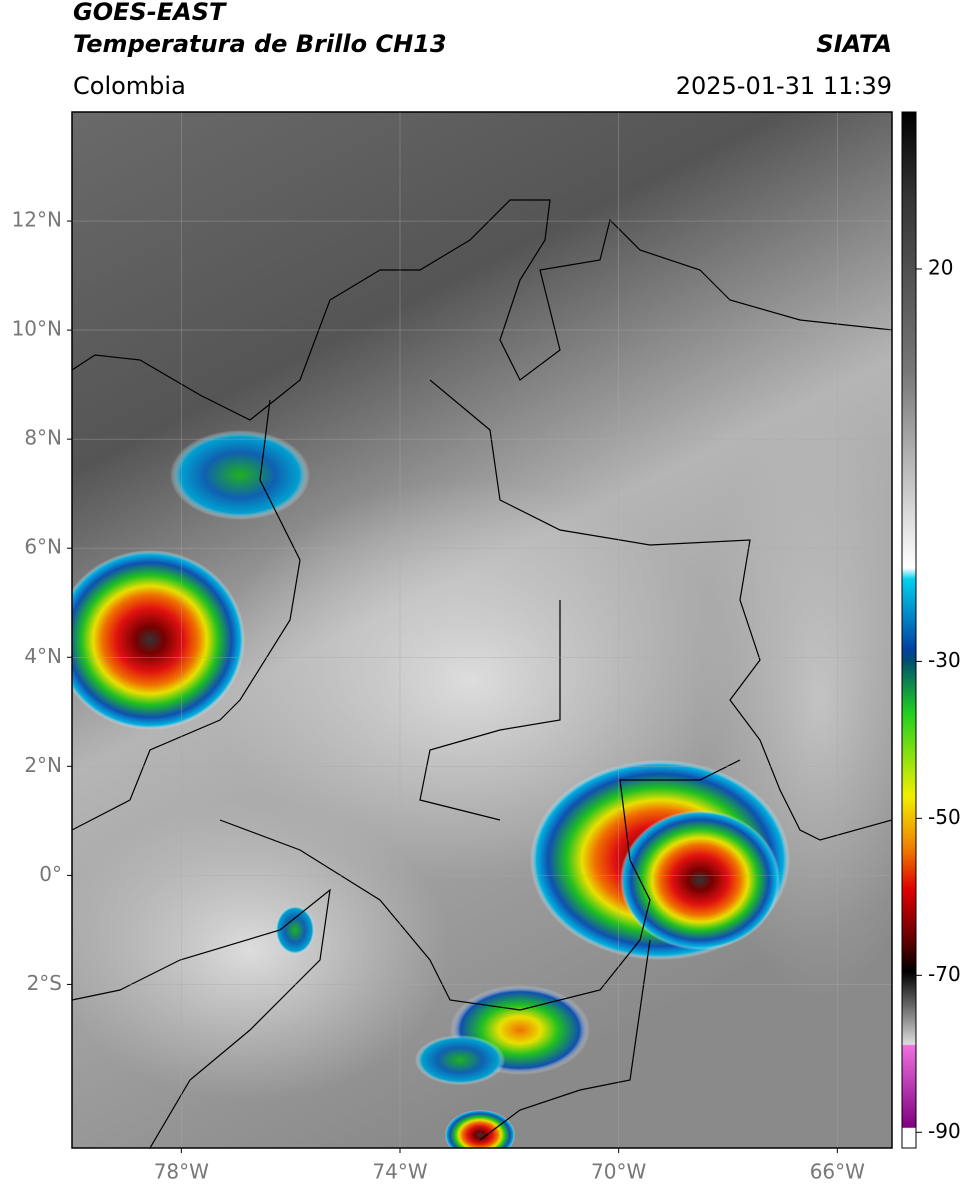 Image resolution: width=966 pixels, height=1194 pixels. I want to click on colorbar-tick-label: -50, so click(944, 817).